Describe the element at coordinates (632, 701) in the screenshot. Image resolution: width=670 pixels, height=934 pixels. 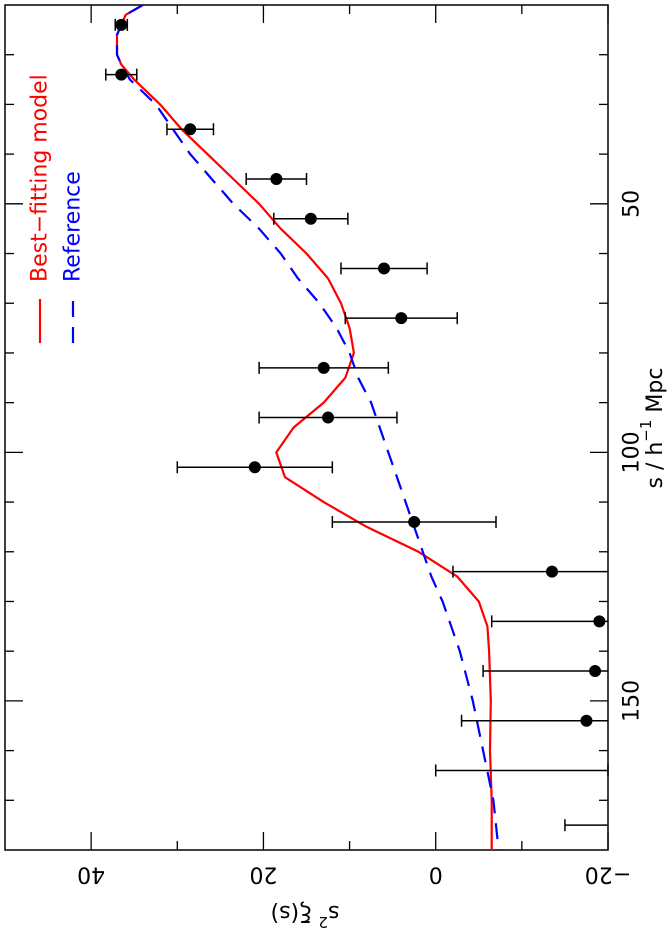
I see `x-tick-label: 150` at that location.